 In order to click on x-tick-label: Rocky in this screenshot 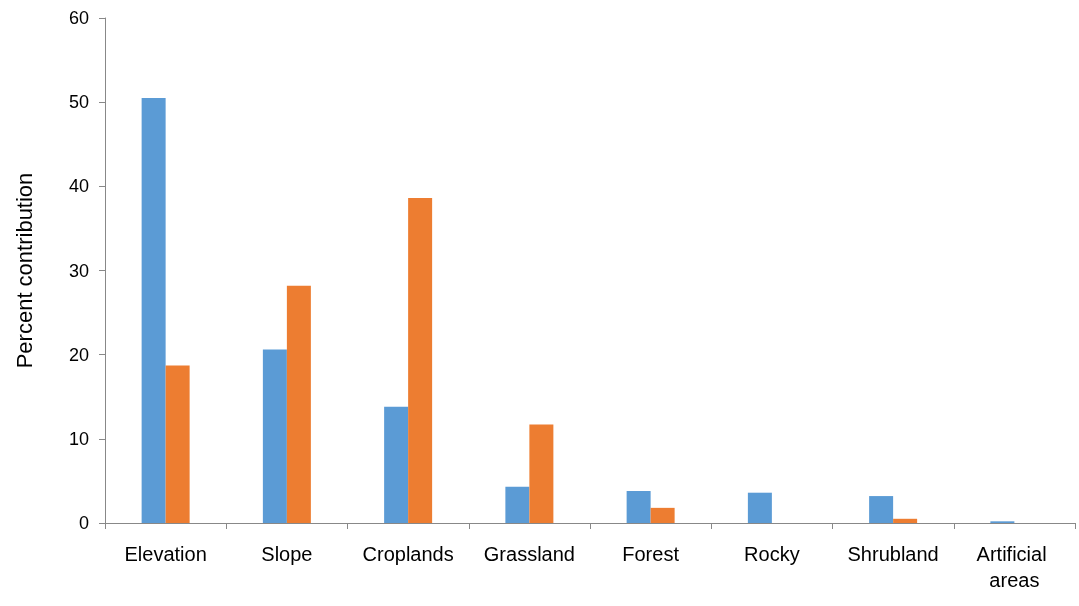, I will do `click(772, 554)`.